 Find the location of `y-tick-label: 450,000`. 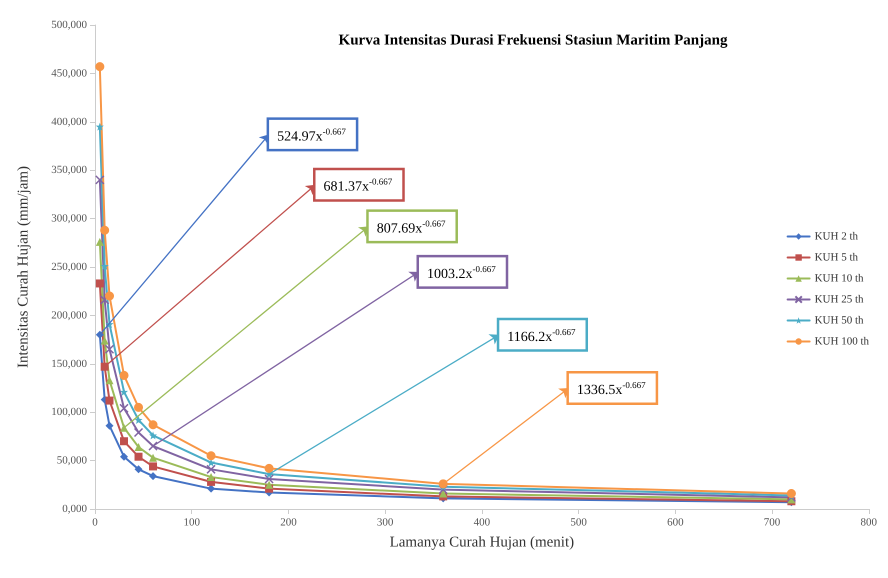

y-tick-label: 450,000 is located at coordinates (69, 73).